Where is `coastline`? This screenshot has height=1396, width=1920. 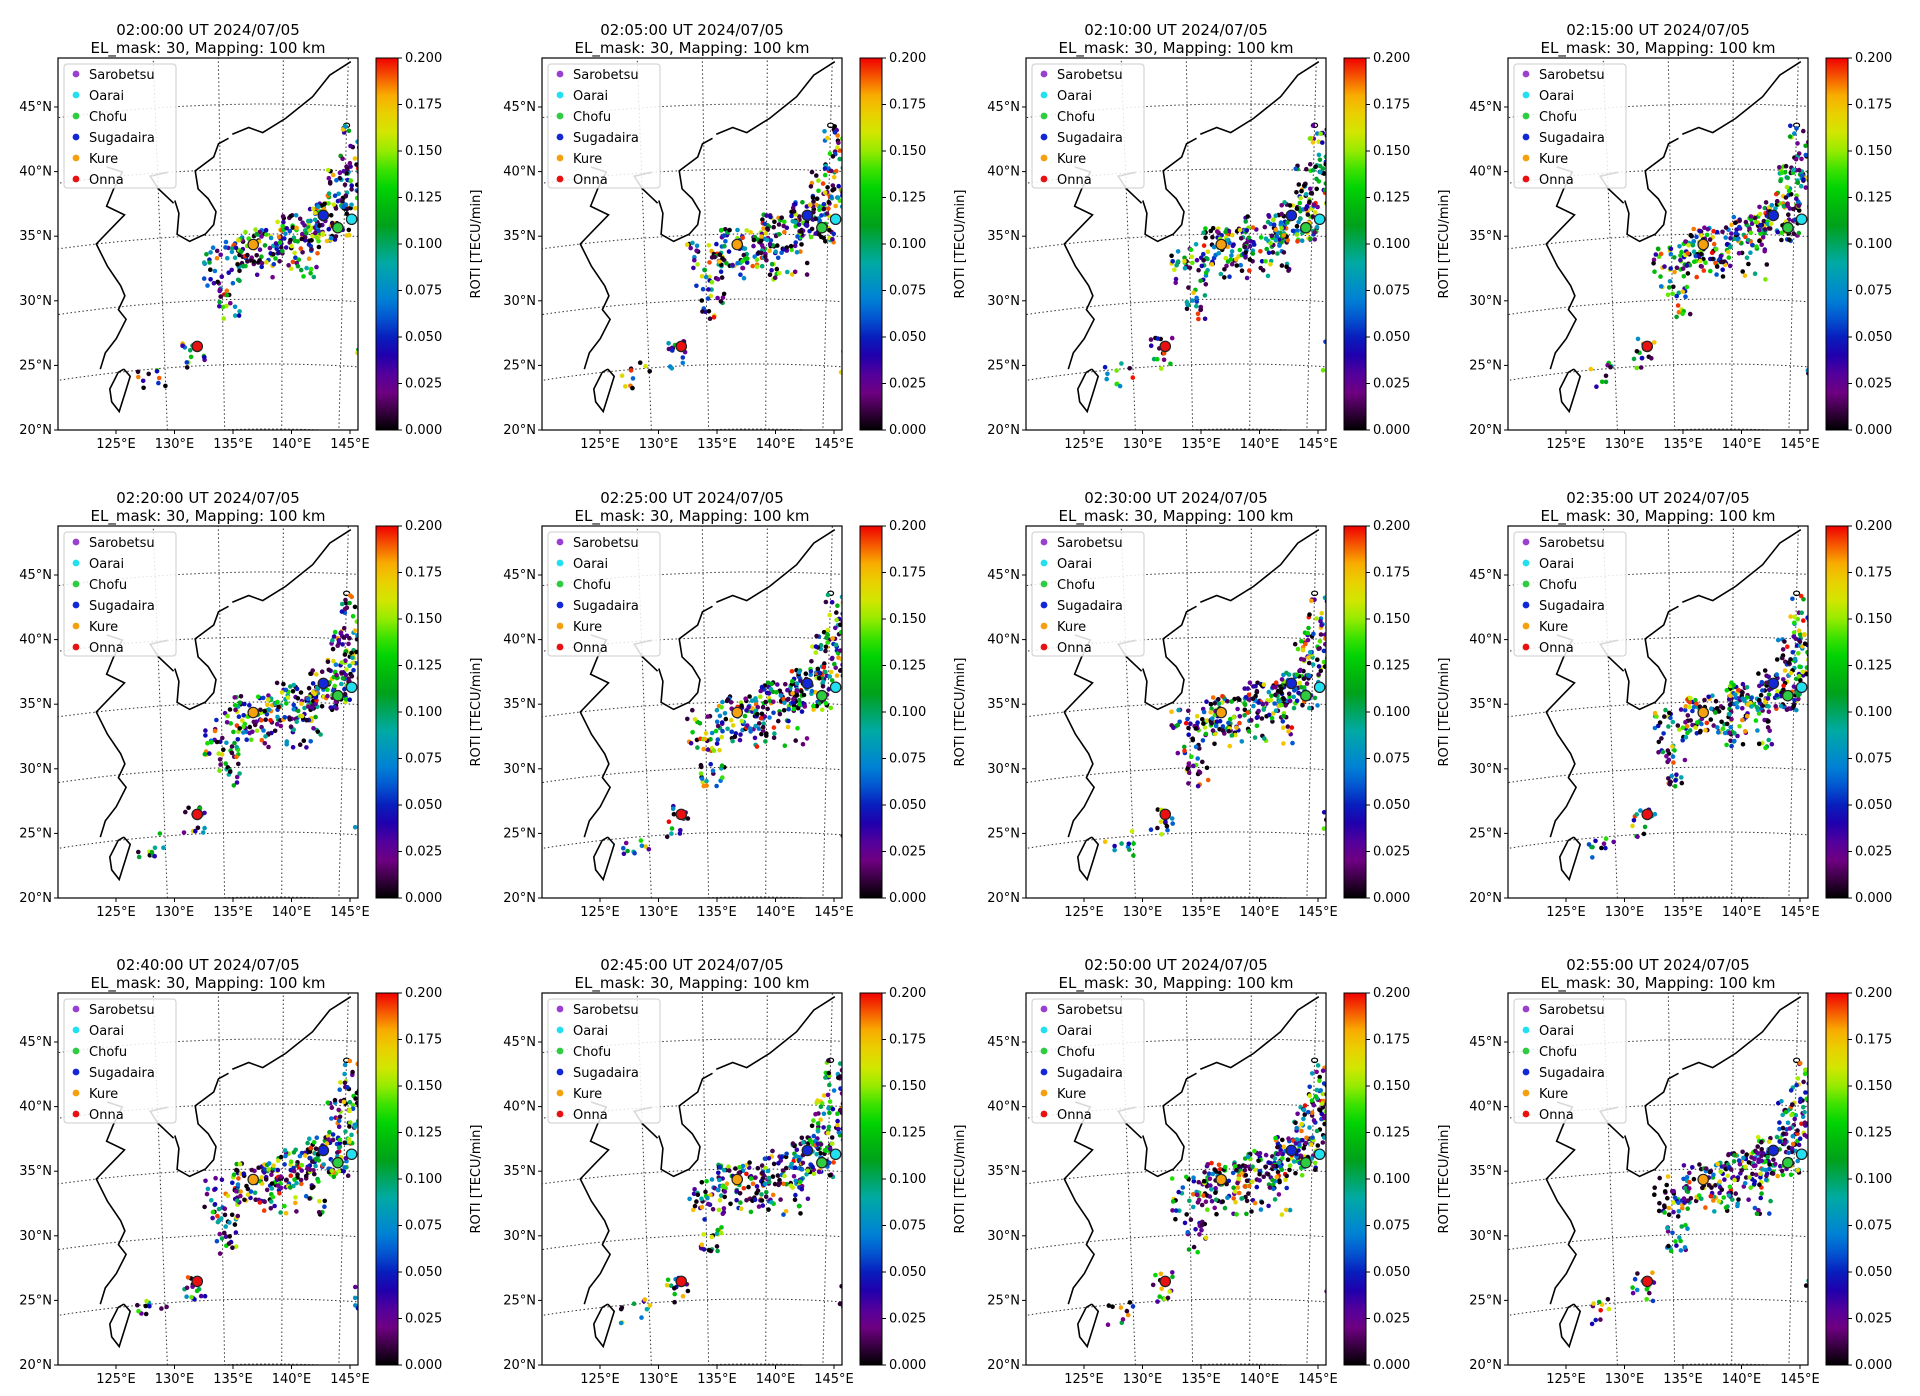 coastline is located at coordinates (1259, 566).